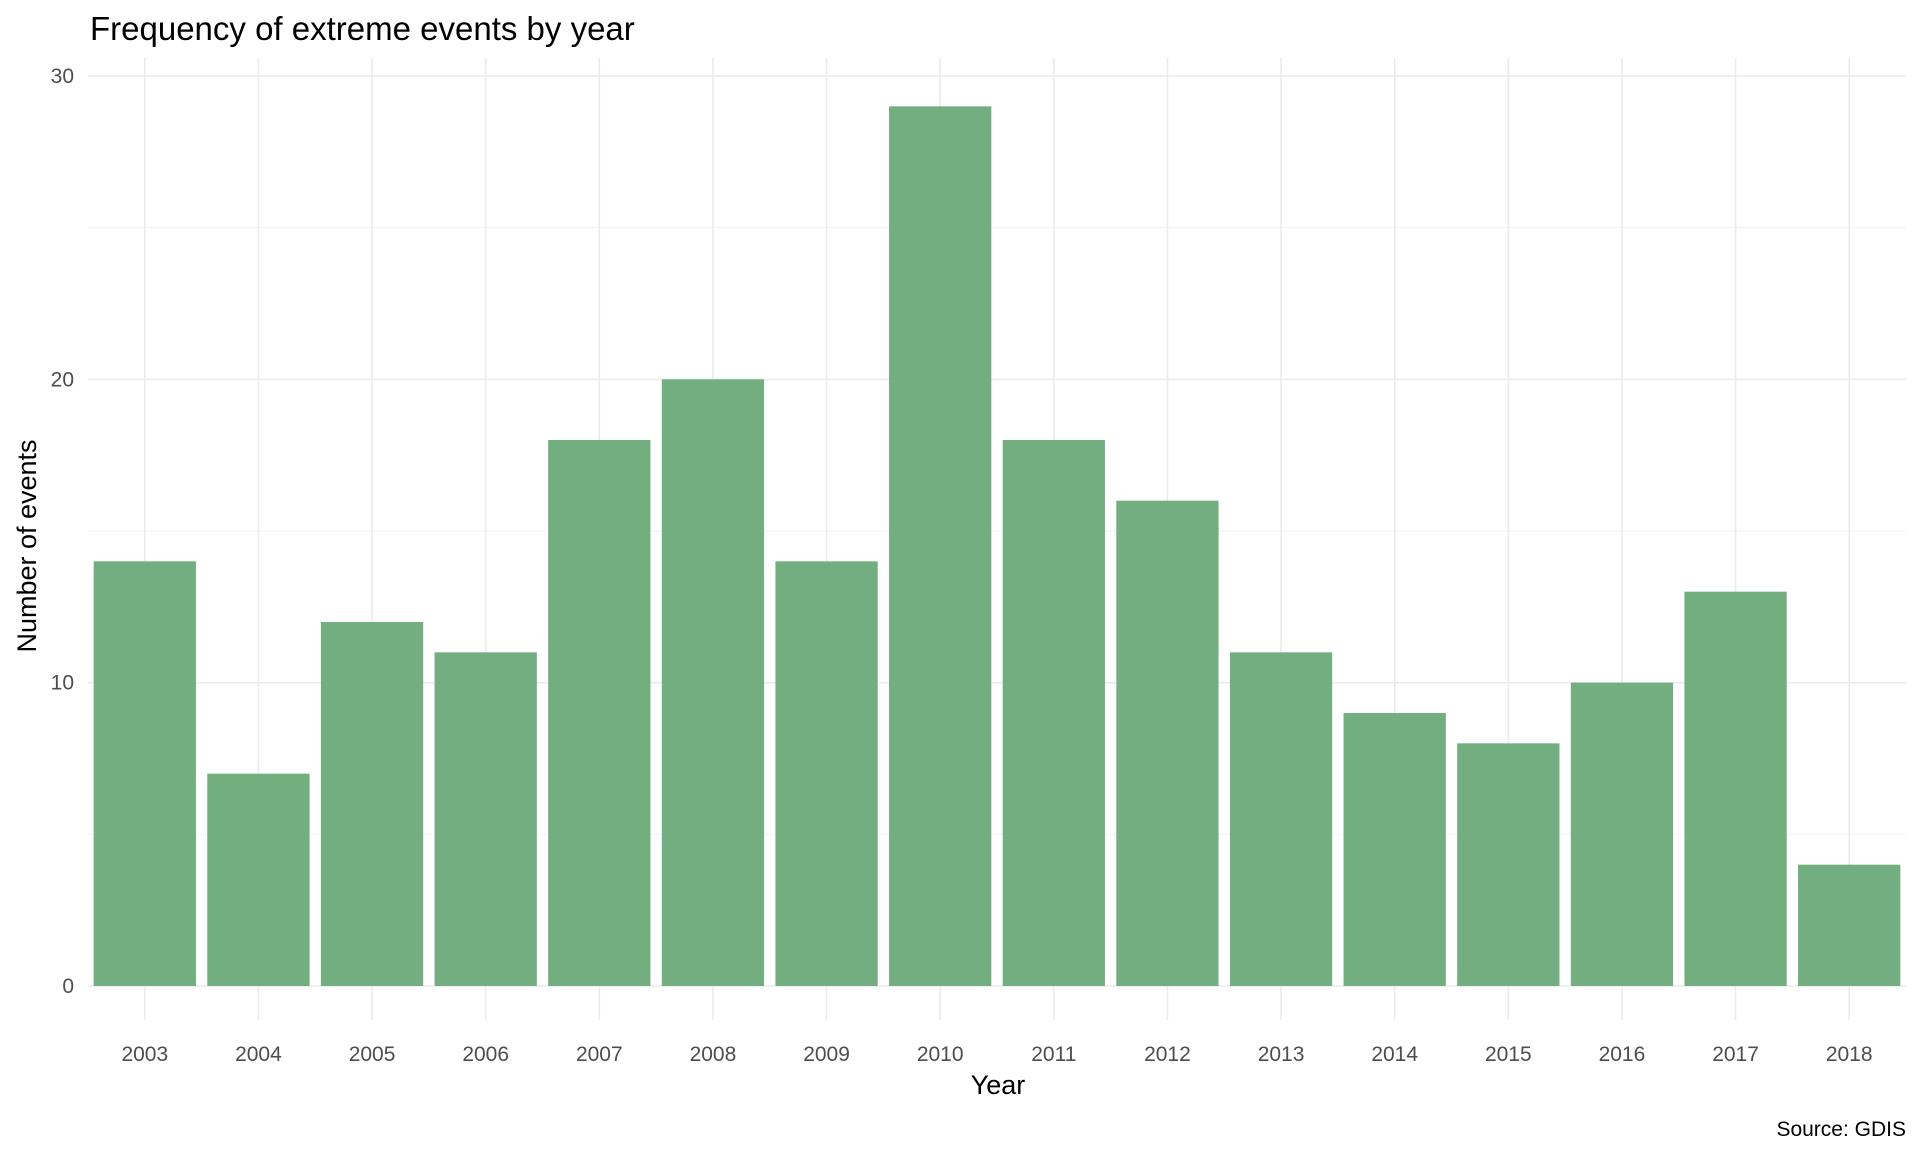  I want to click on bar-2013, so click(1281, 819).